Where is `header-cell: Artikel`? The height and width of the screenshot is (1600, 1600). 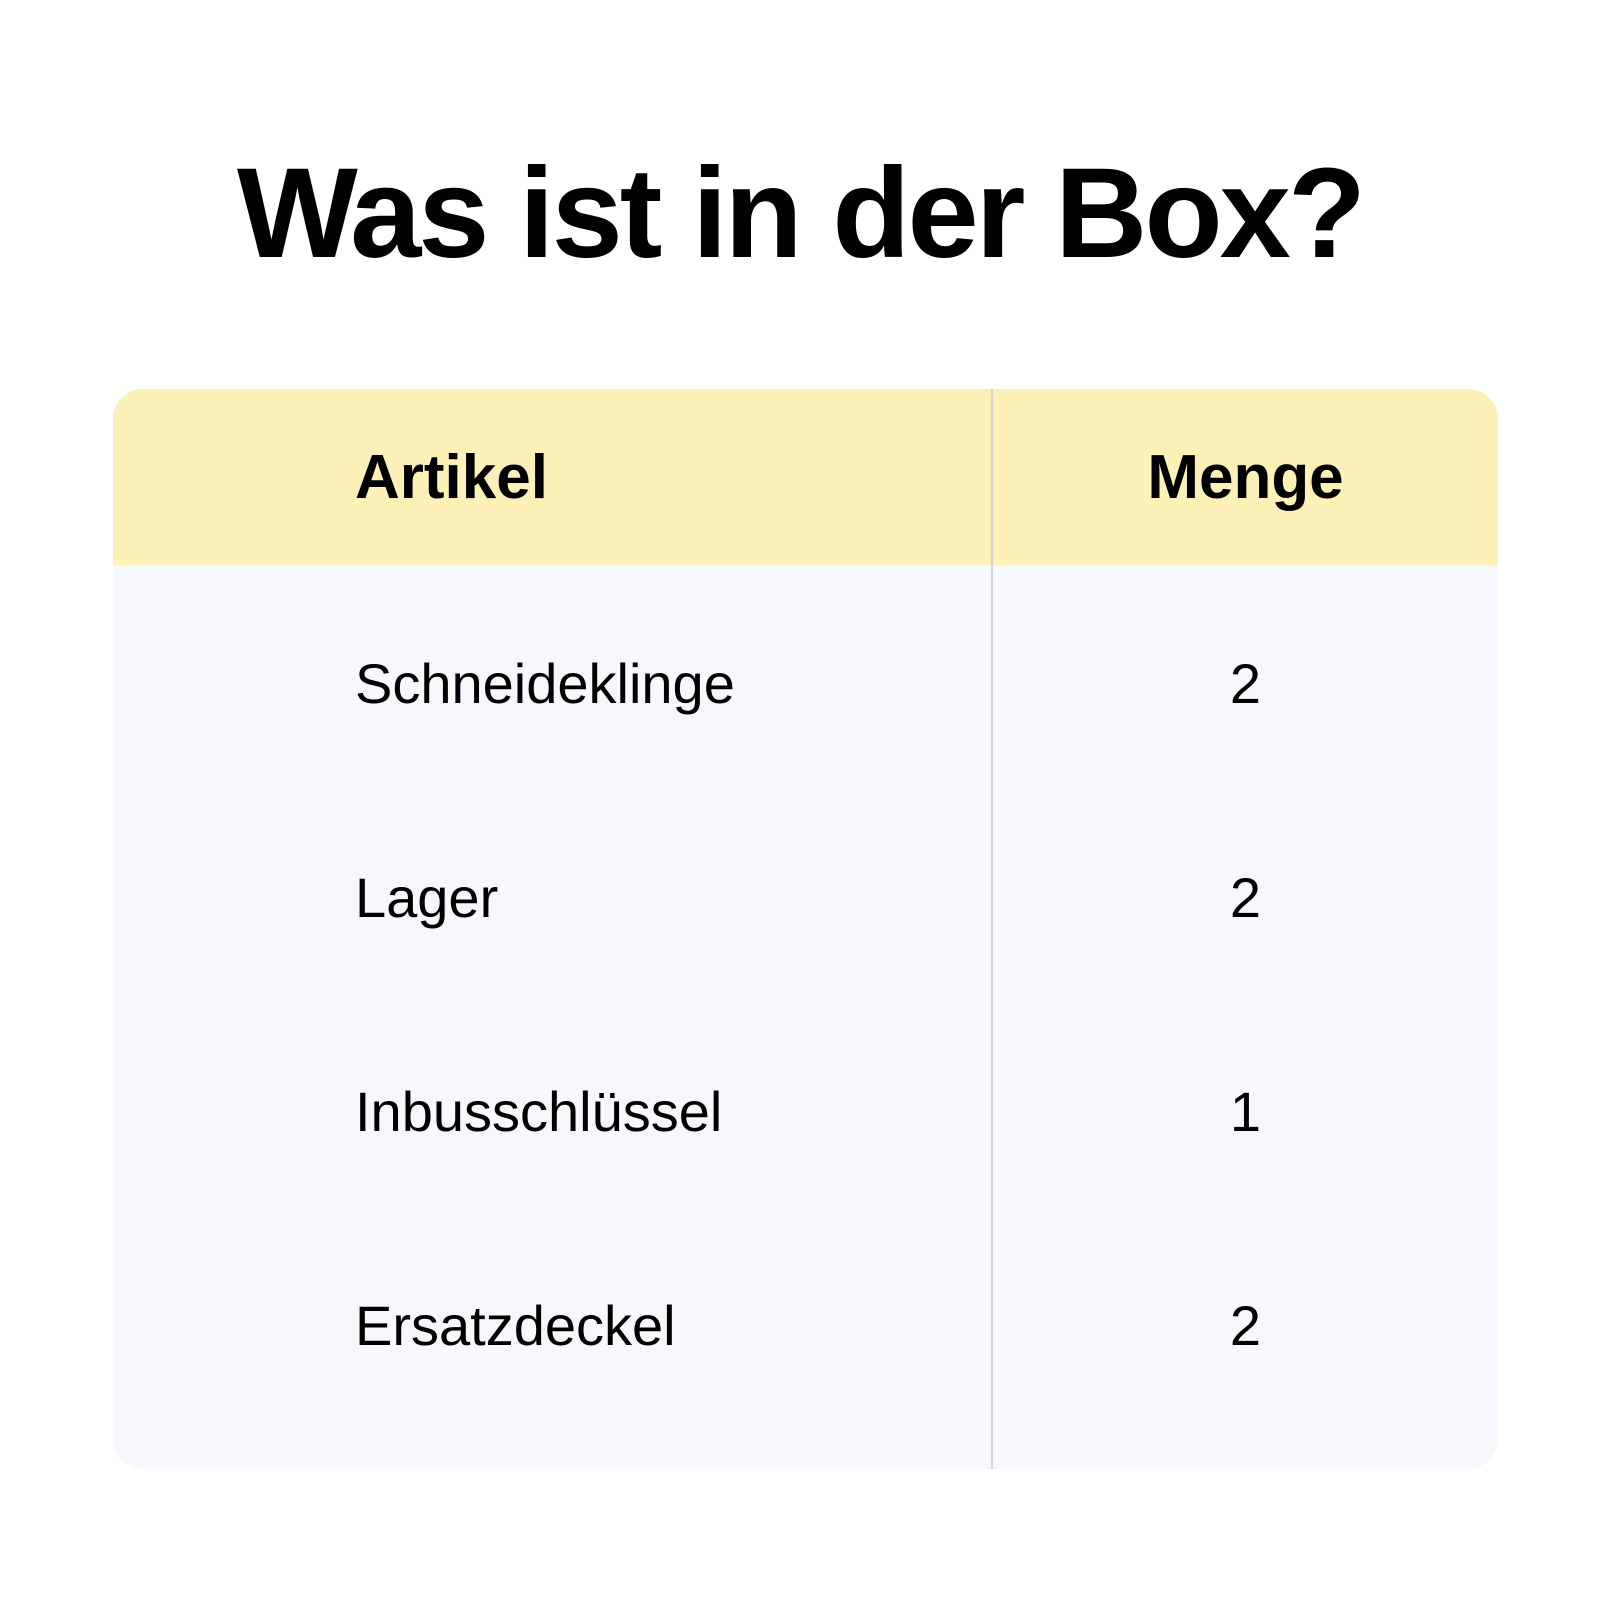 header-cell: Artikel is located at coordinates (451, 477).